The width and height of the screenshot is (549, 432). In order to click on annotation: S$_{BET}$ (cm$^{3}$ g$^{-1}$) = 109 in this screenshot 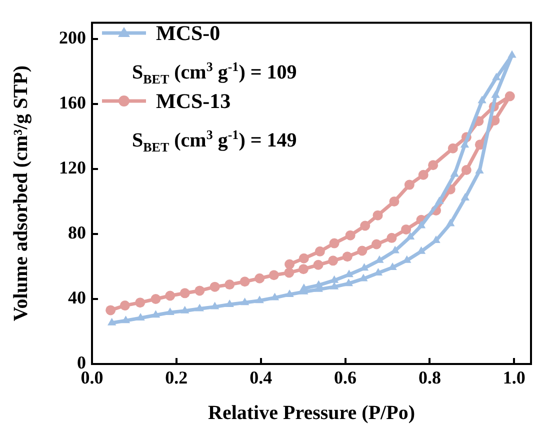, I will do `click(214, 72)`.